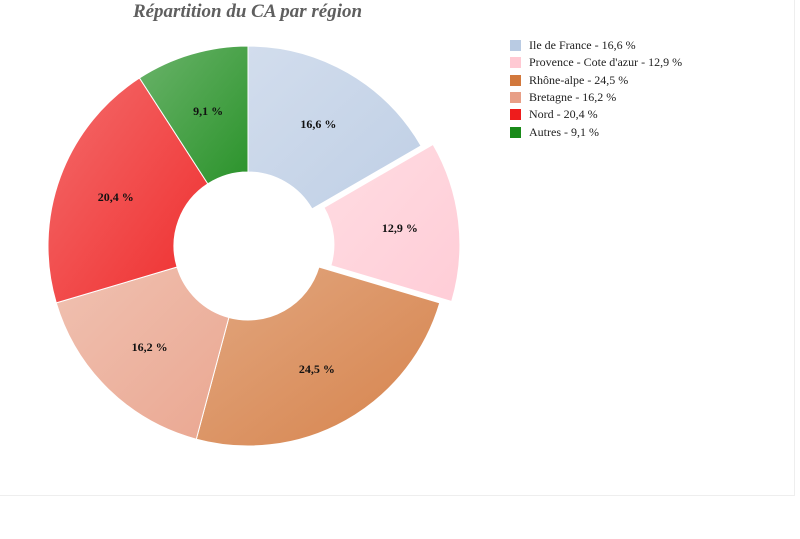  I want to click on legend-item-4: Bretagne - 16,2 %, so click(596, 97).